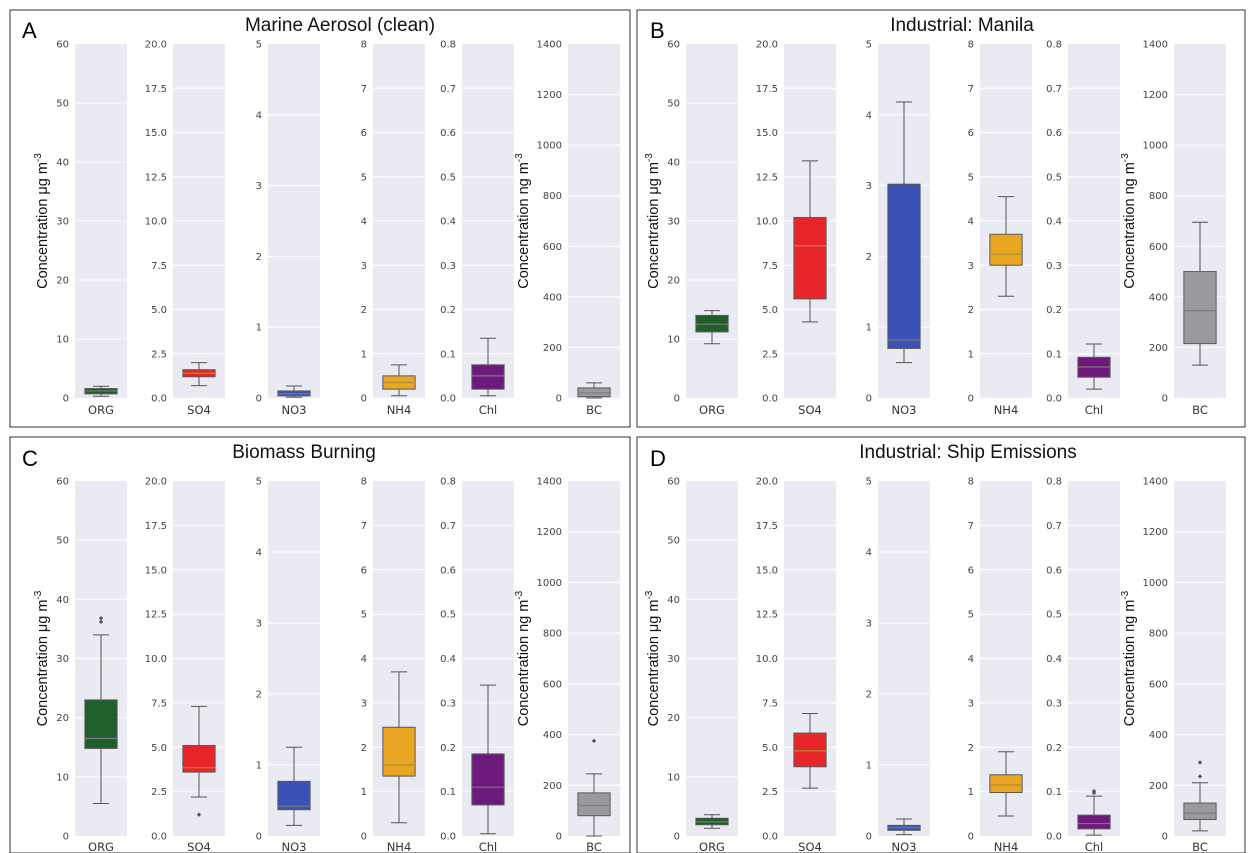  What do you see at coordinates (767, 482) in the screenshot?
I see `y-tick-label: 20.0` at bounding box center [767, 482].